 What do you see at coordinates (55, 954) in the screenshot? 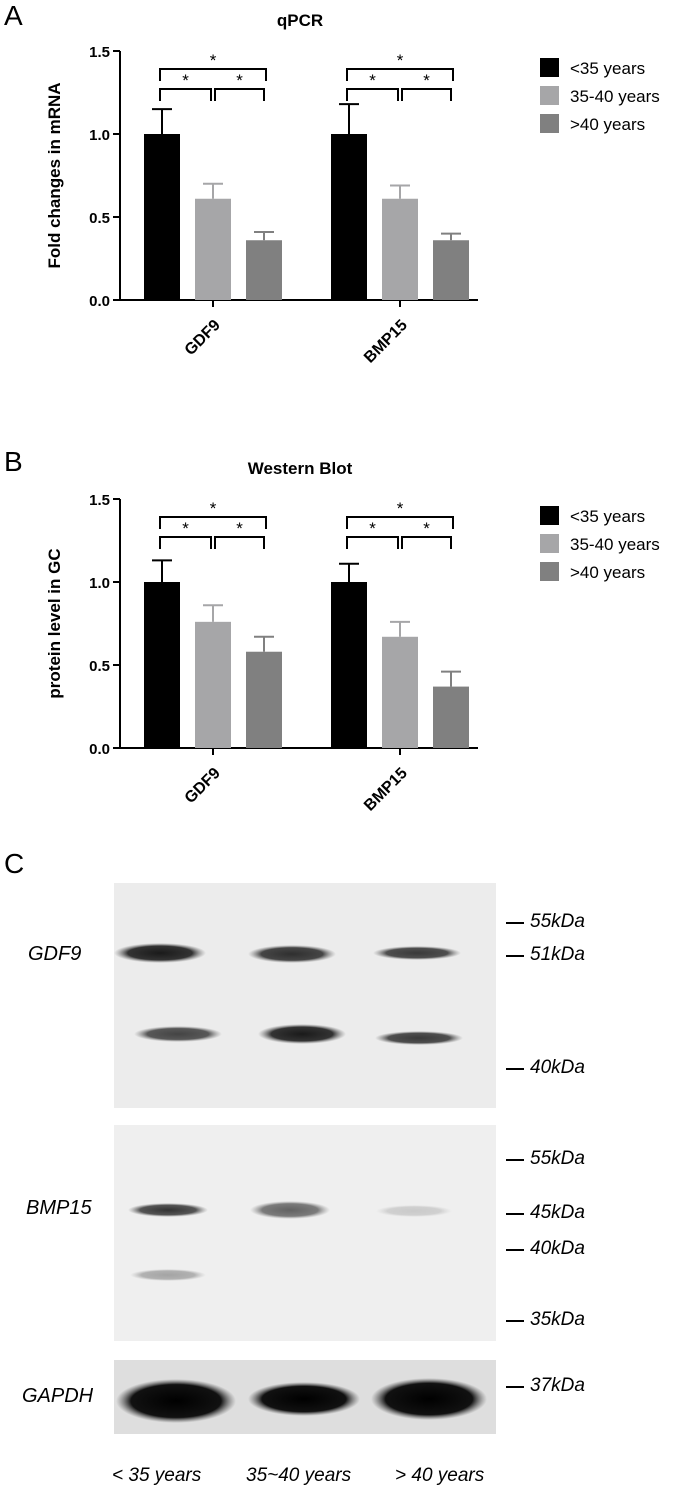
I see `gdf9-blot-label: GDF9` at bounding box center [55, 954].